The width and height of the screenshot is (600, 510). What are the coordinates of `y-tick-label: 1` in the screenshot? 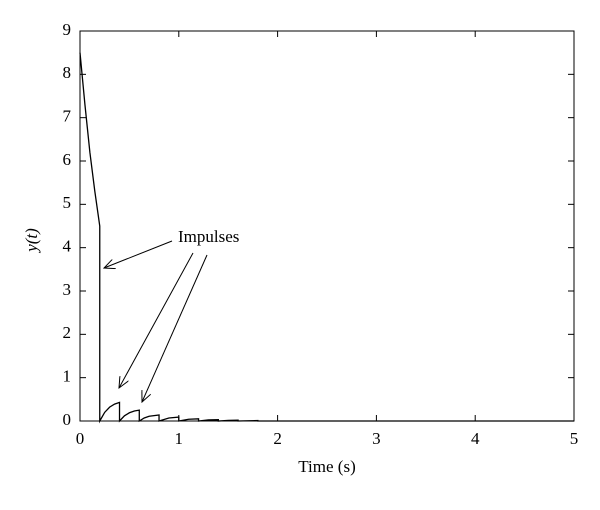 It's located at (67, 376).